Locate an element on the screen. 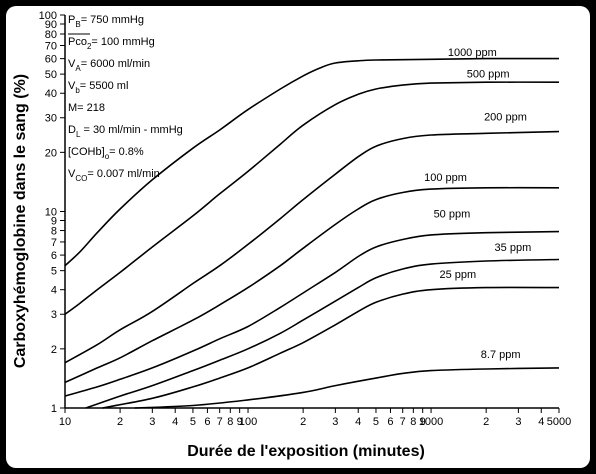 The width and height of the screenshot is (596, 474). parameter-line: [COHb]o= 0.8% is located at coordinates (106, 153).